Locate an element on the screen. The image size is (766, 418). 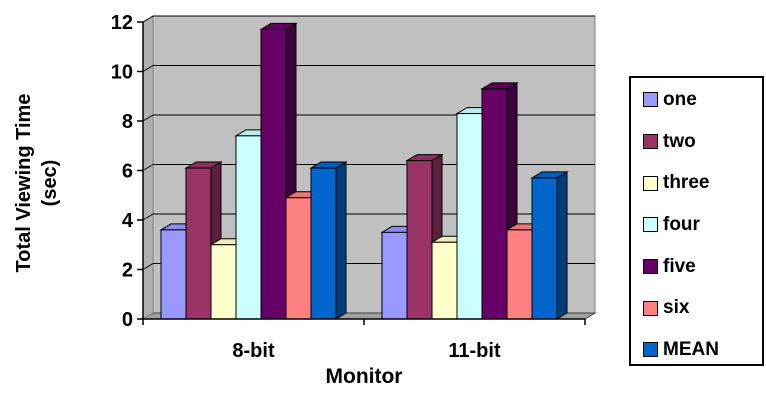
legend-label: six is located at coordinates (676, 308).